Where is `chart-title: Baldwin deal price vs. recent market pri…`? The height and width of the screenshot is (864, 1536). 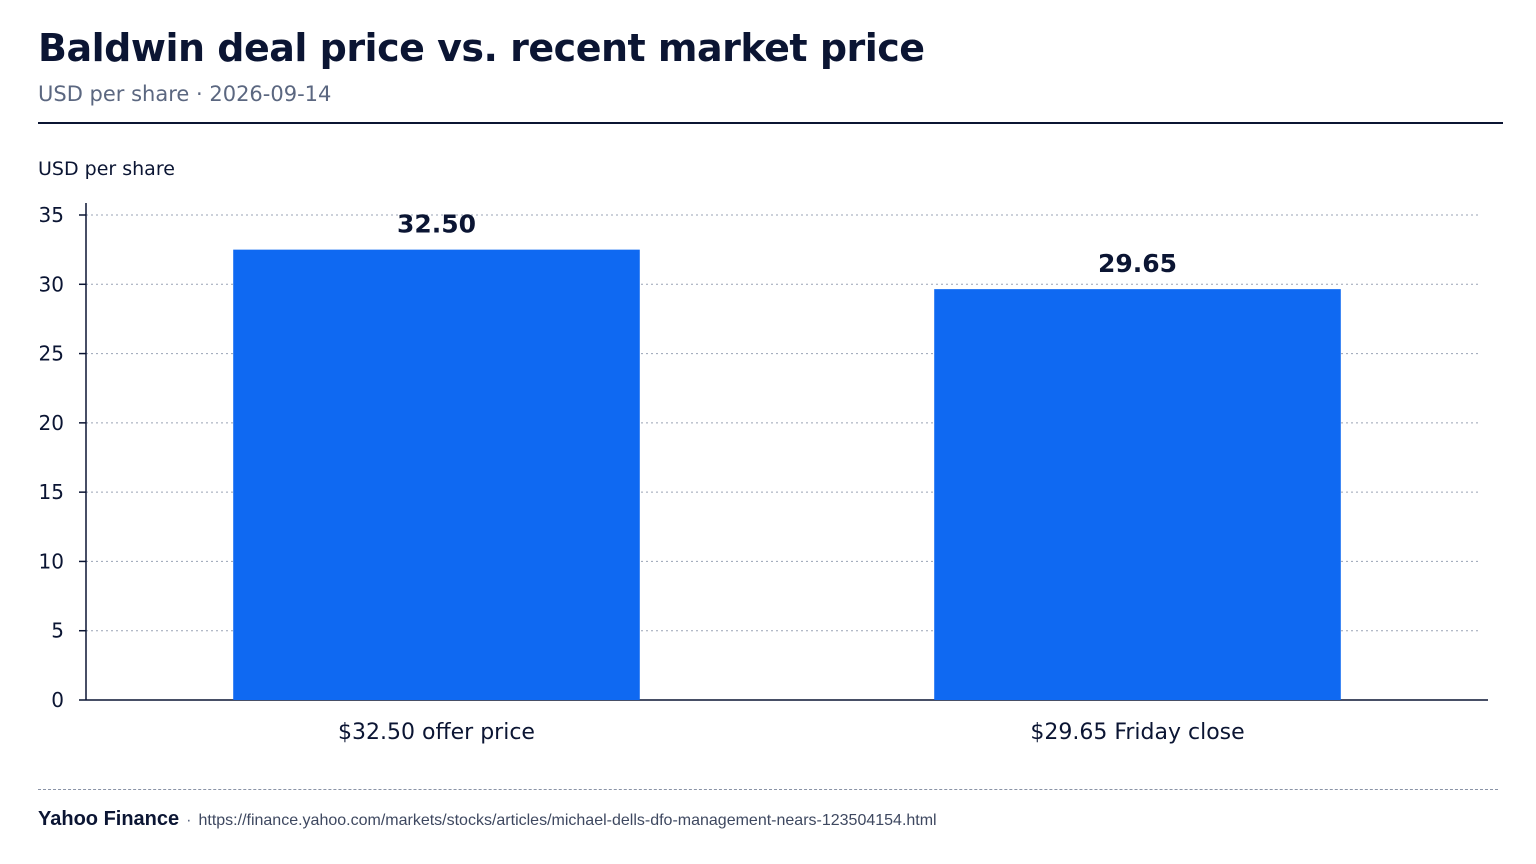 chart-title: Baldwin deal price vs. recent market pri… is located at coordinates (481, 48).